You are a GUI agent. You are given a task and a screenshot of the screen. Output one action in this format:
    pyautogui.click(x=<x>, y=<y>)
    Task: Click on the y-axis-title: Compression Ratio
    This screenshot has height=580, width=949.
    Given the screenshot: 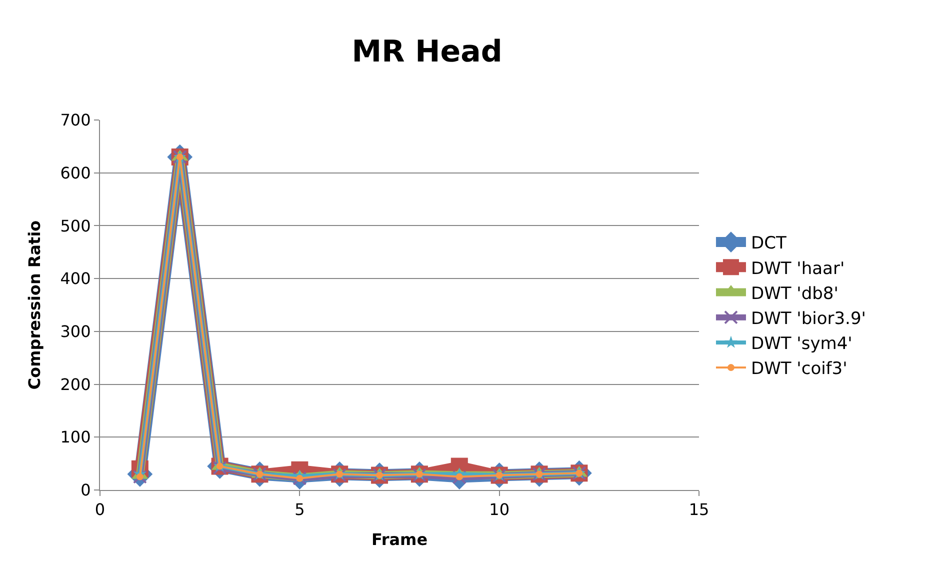 What is the action you would take?
    pyautogui.click(x=34, y=305)
    